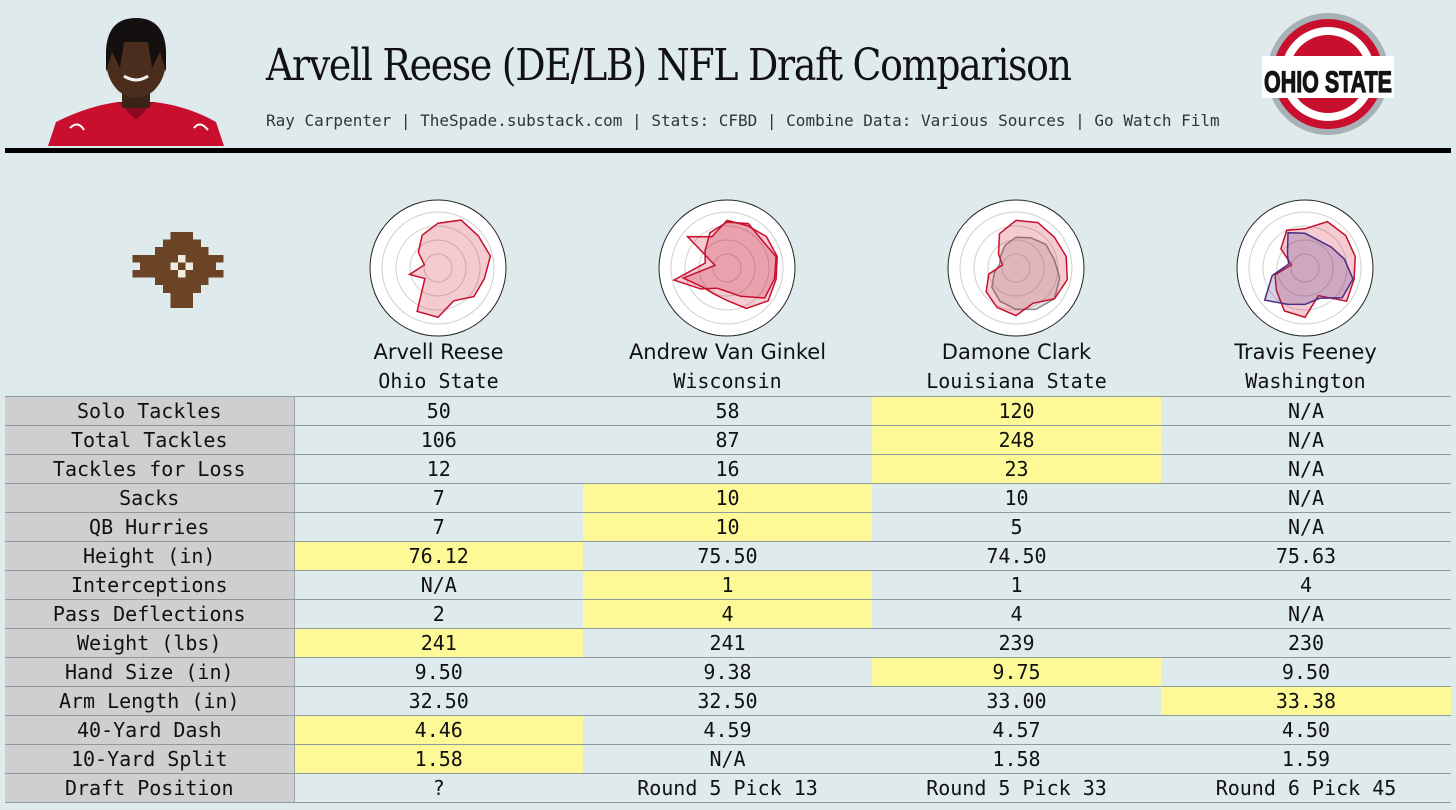 The image size is (1456, 810). I want to click on stat-cell: 58, so click(727, 411).